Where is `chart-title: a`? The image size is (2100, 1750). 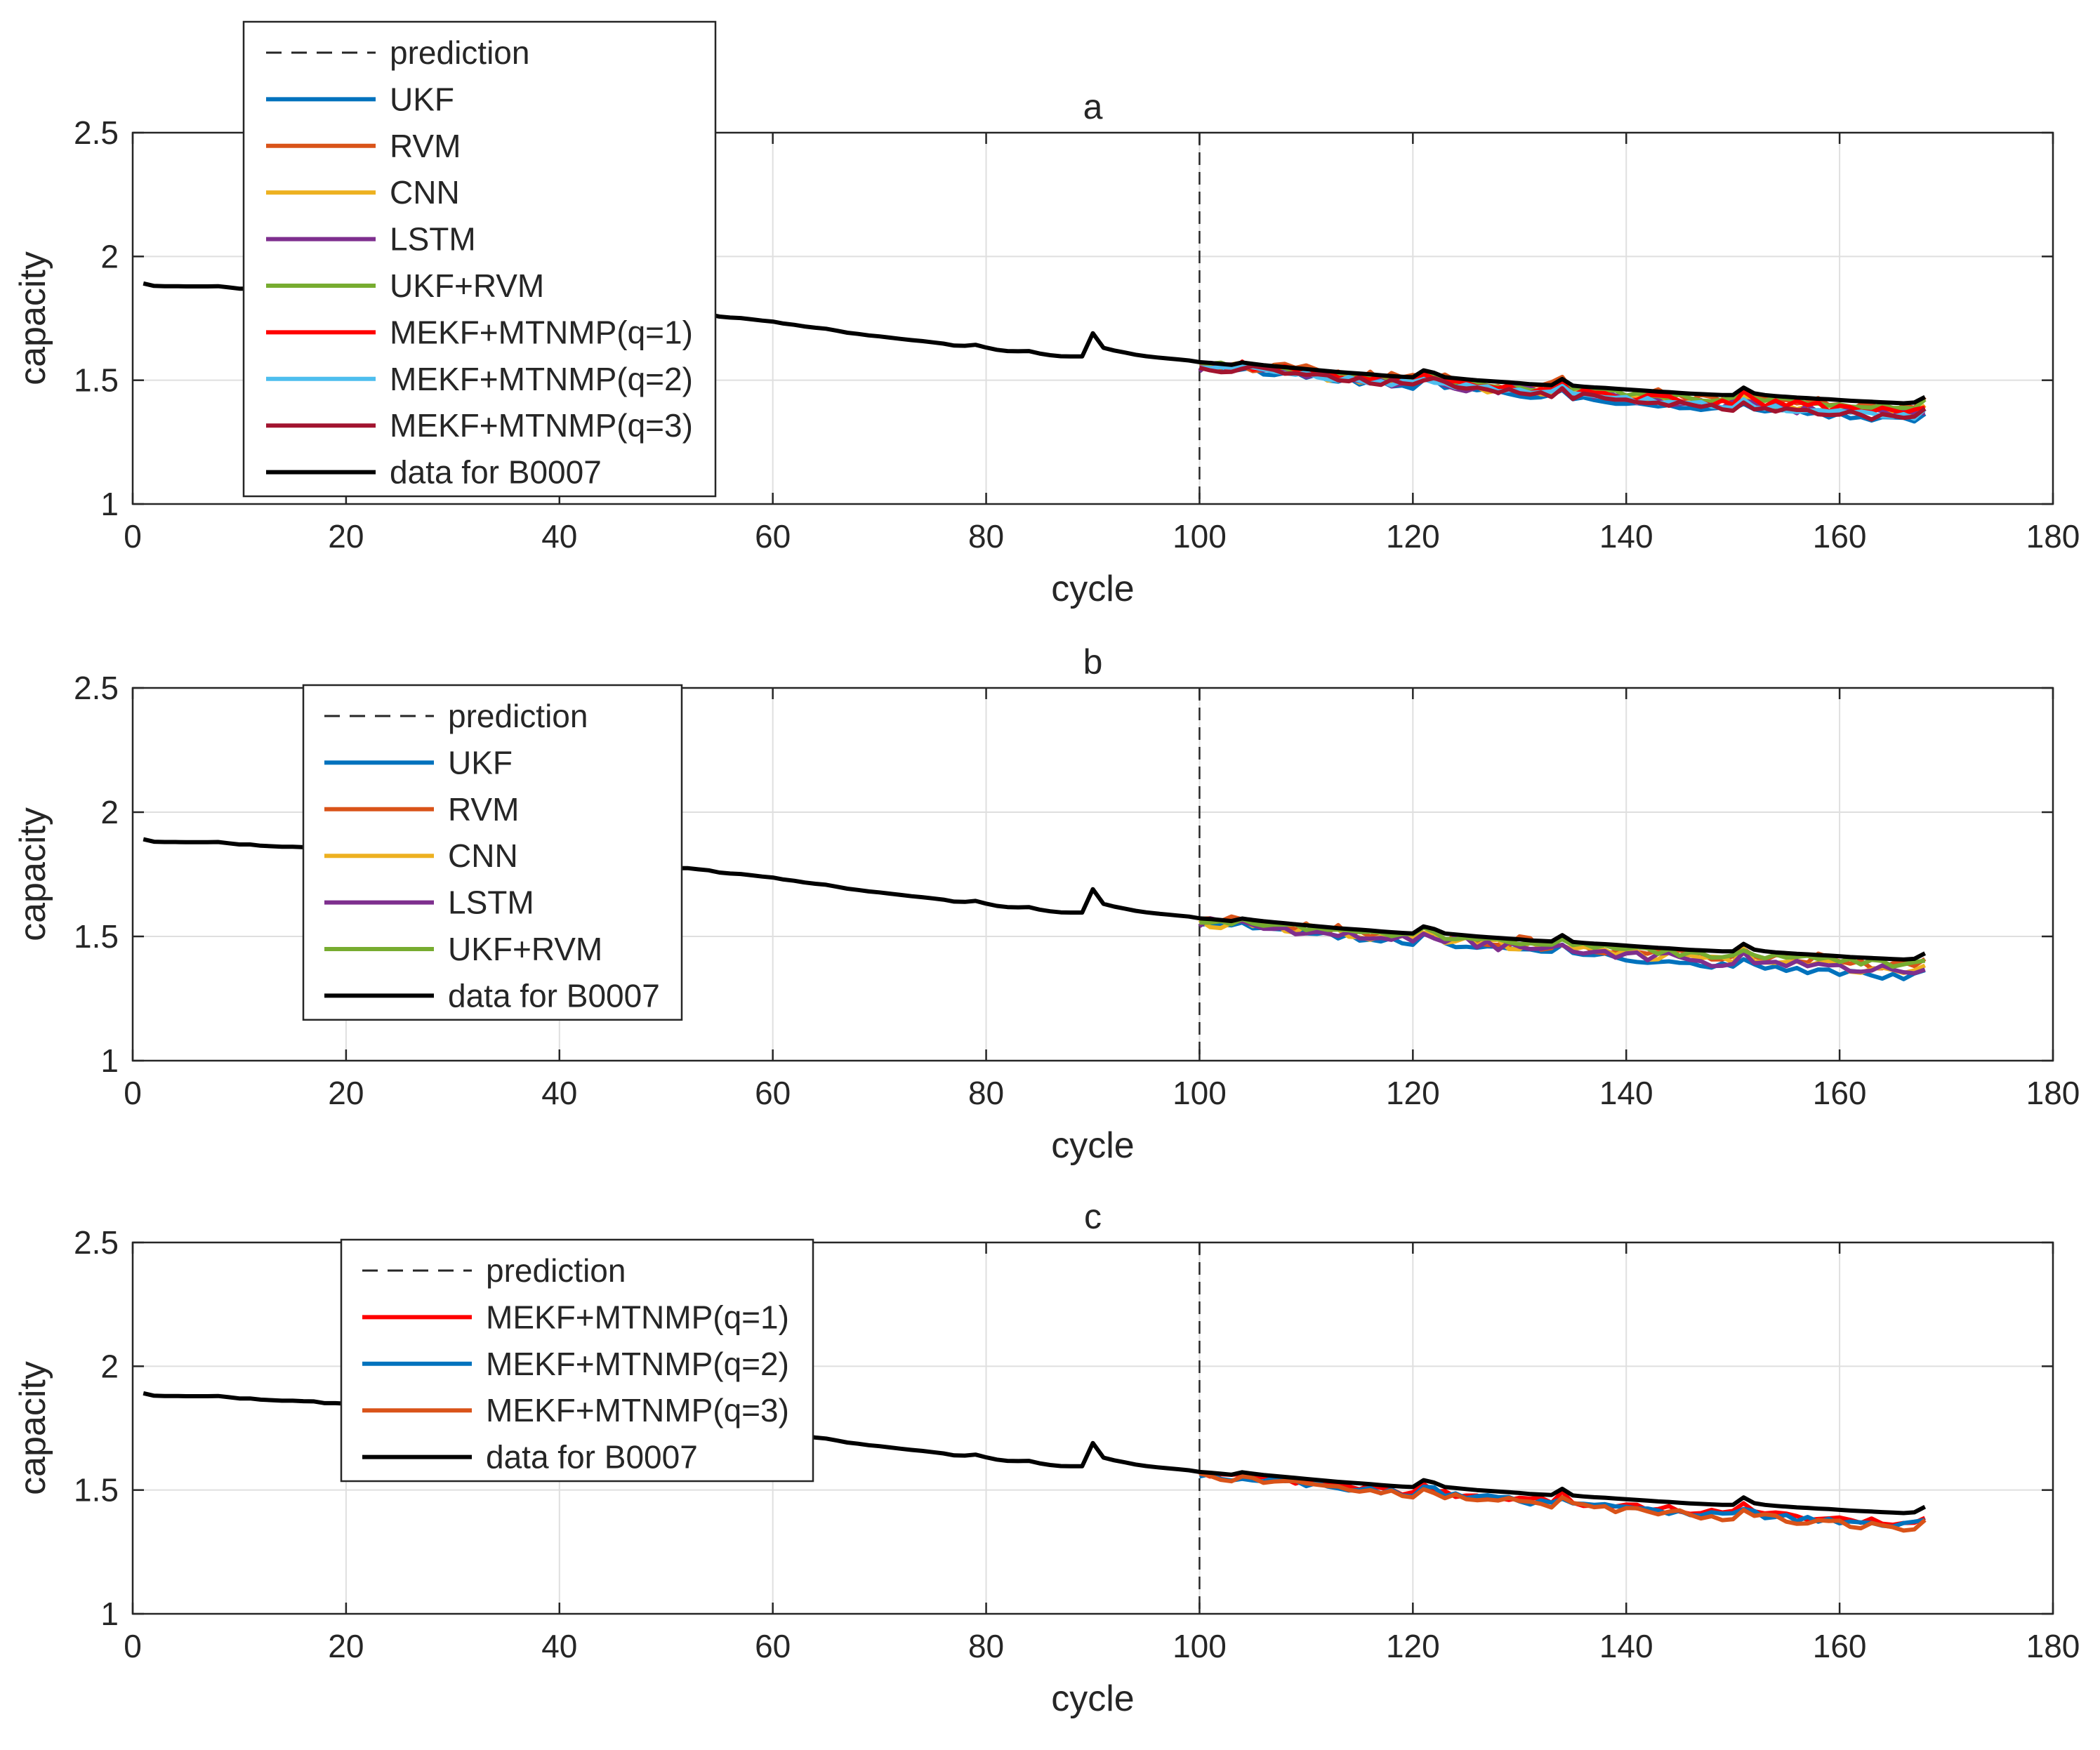
chart-title: a is located at coordinates (1093, 107).